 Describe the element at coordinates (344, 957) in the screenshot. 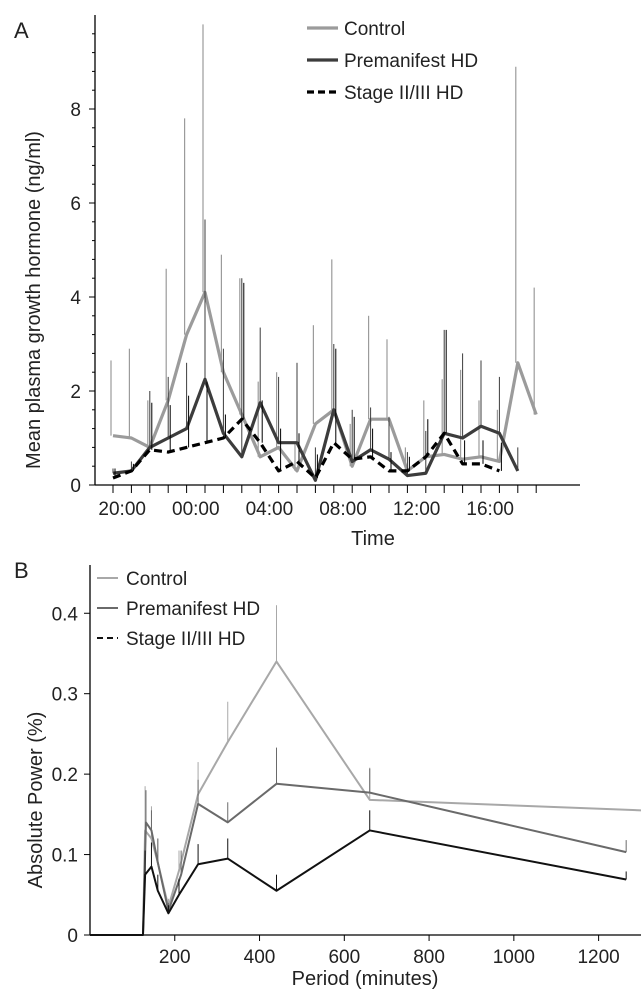

I see `panel-b-xtick-label: 600` at that location.